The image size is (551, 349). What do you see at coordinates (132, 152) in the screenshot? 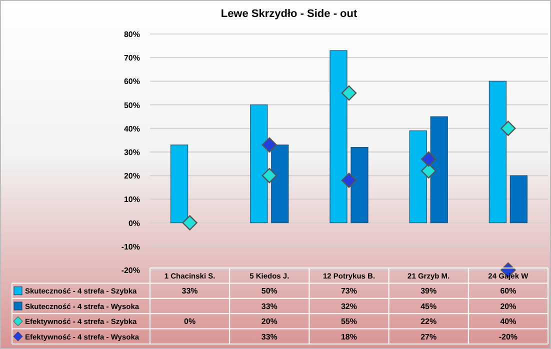
I see `y-tick-label: 30%` at bounding box center [132, 152].